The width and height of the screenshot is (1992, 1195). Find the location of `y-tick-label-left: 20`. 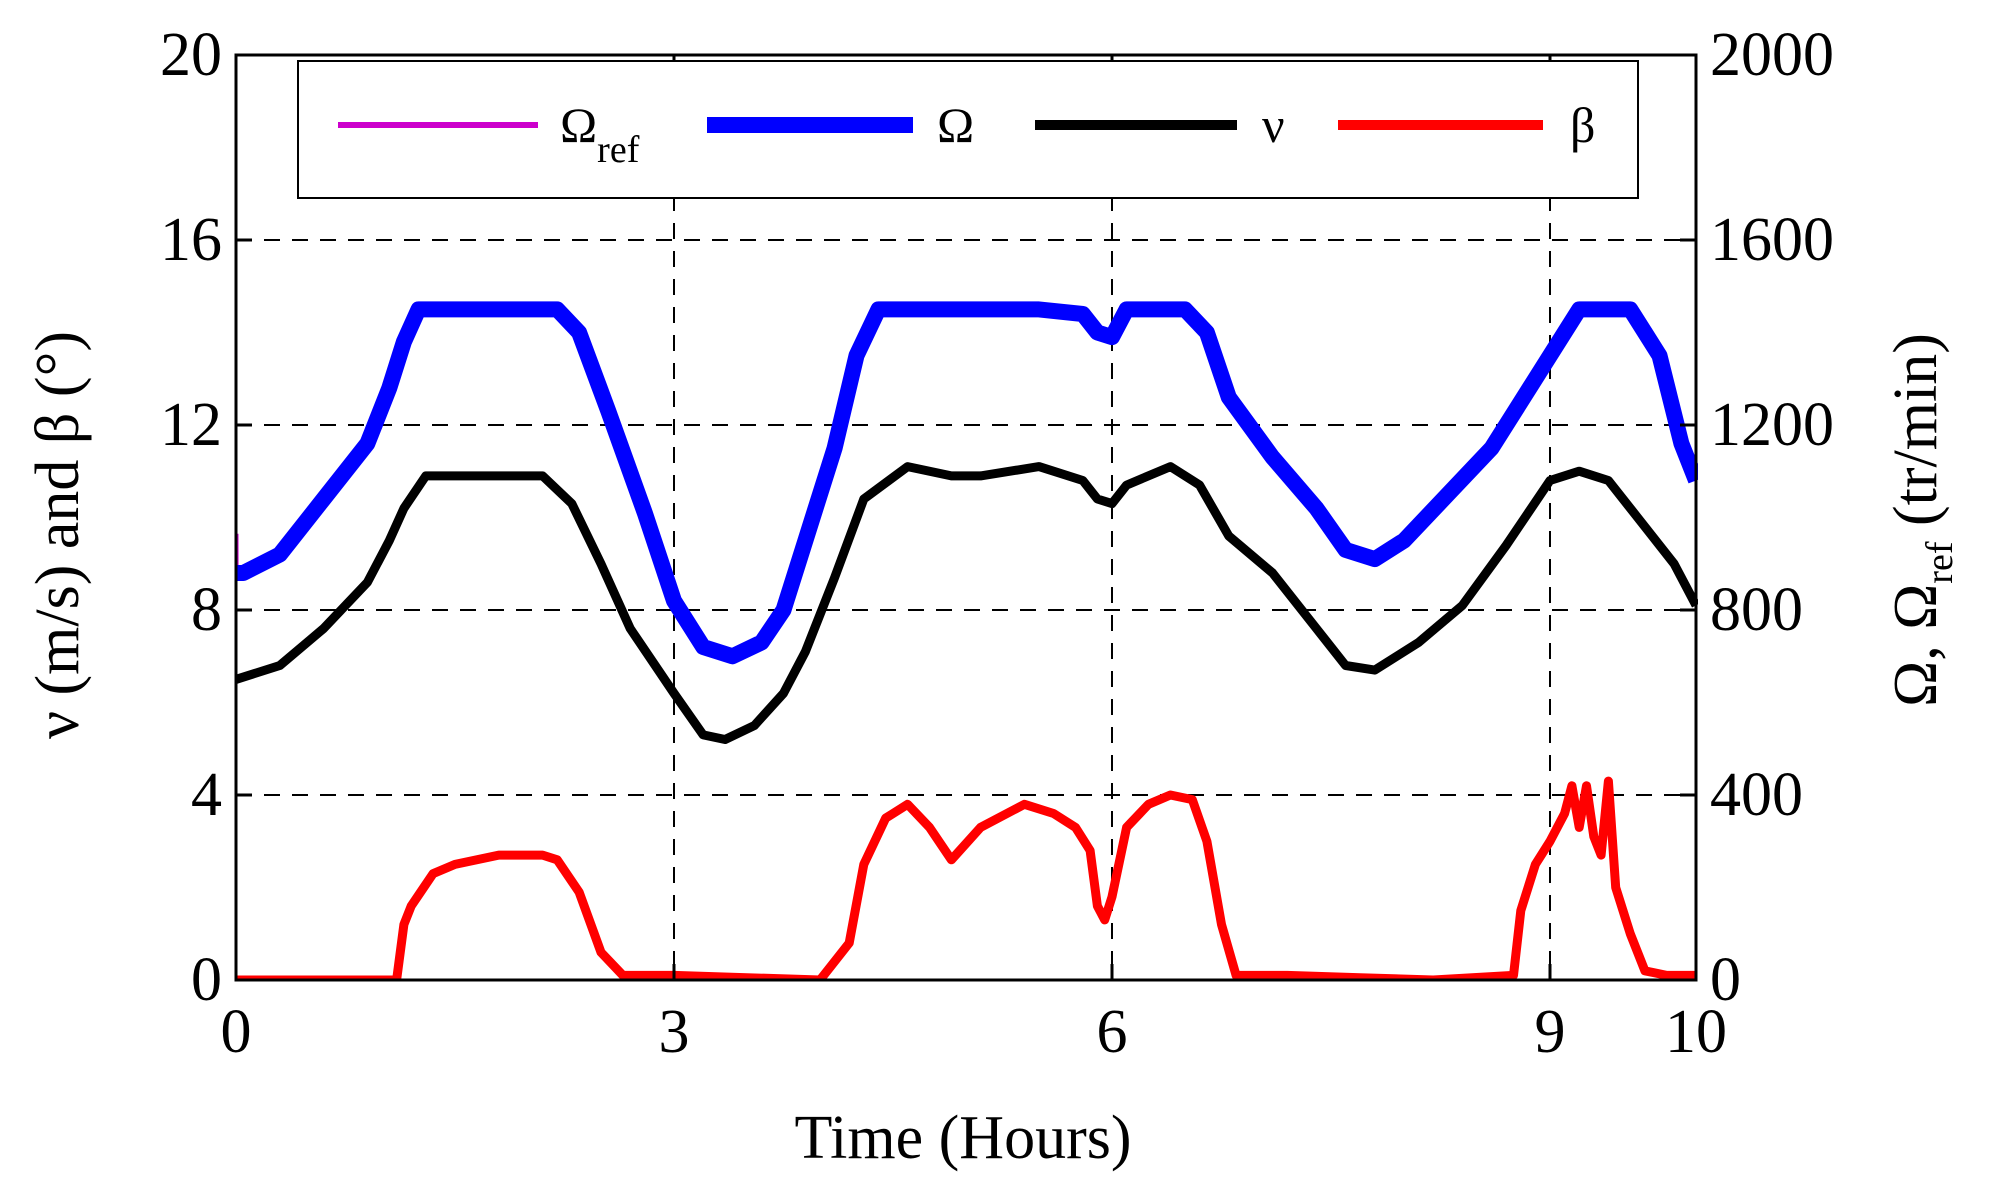

y-tick-label-left: 20 is located at coordinates (191, 55).